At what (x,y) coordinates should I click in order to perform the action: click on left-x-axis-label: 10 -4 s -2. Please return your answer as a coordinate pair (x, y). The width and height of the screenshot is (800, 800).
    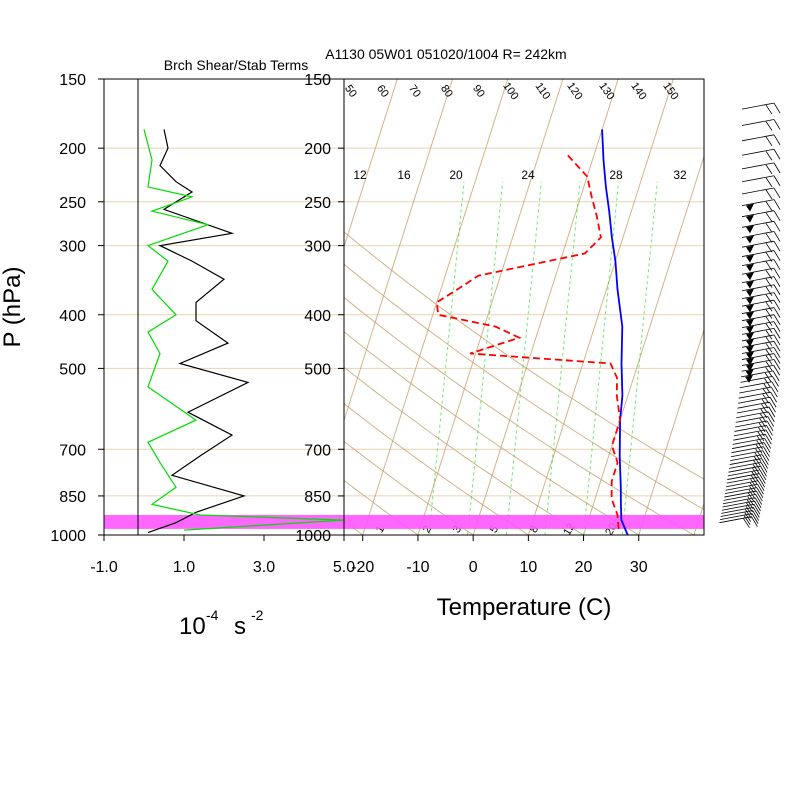
    Looking at the image, I should click on (221, 623).